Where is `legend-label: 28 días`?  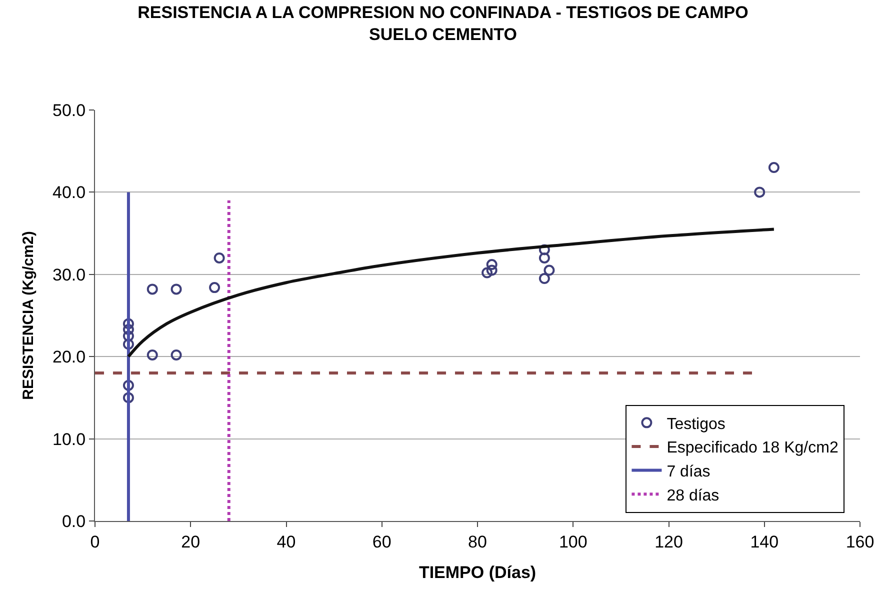
legend-label: 28 días is located at coordinates (693, 495).